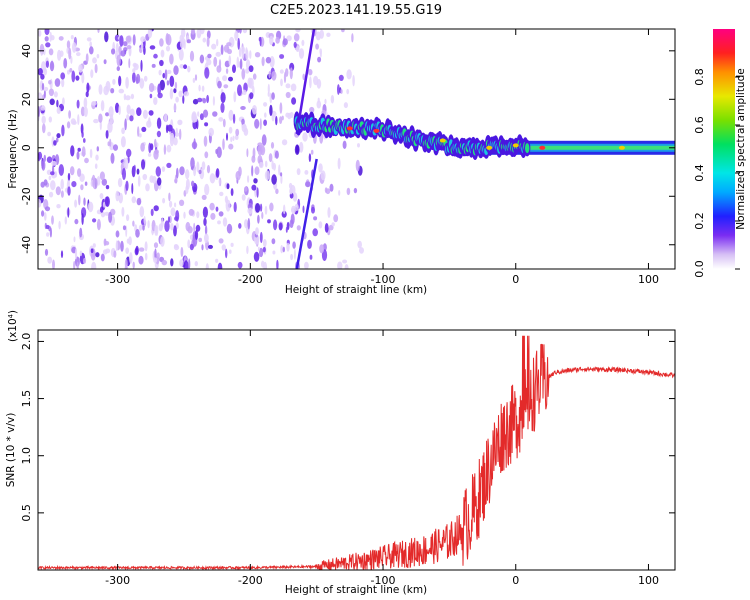 The image size is (750, 600). Describe the element at coordinates (26, 245) in the screenshot. I see `y-tick-label: -40` at that location.